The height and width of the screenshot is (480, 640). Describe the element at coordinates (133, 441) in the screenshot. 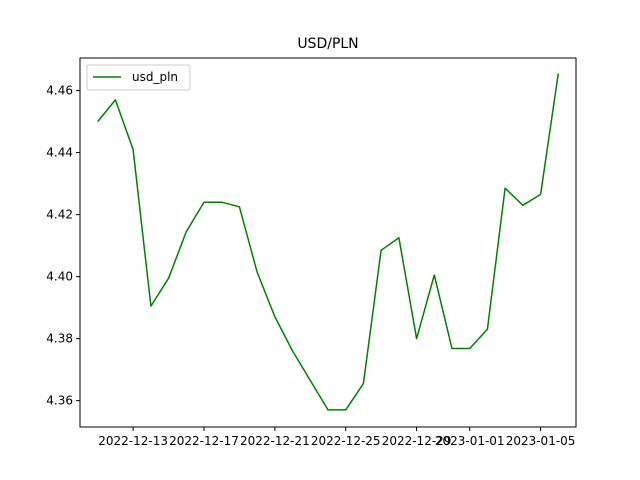

I see `x-tick-label: 2022-12-13` at that location.